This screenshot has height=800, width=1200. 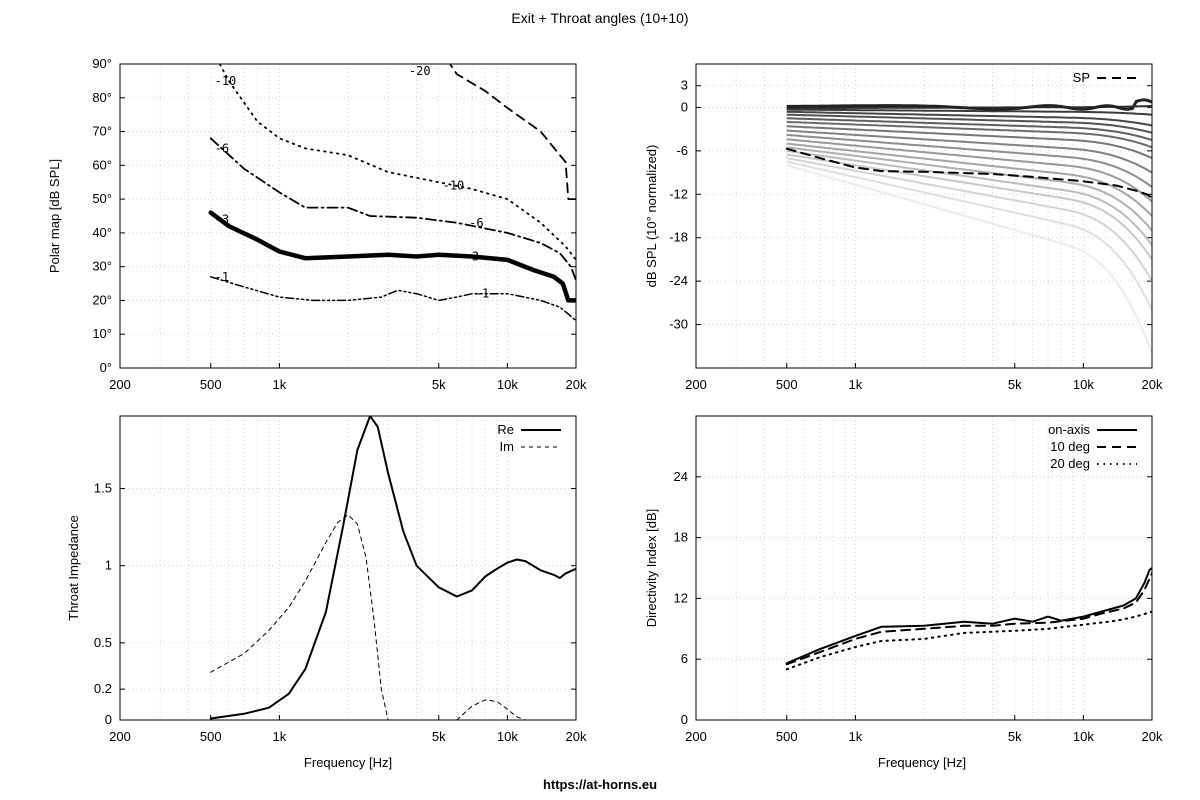 What do you see at coordinates (678, 193) in the screenshot?
I see `spl-ytick-label: -12` at bounding box center [678, 193].